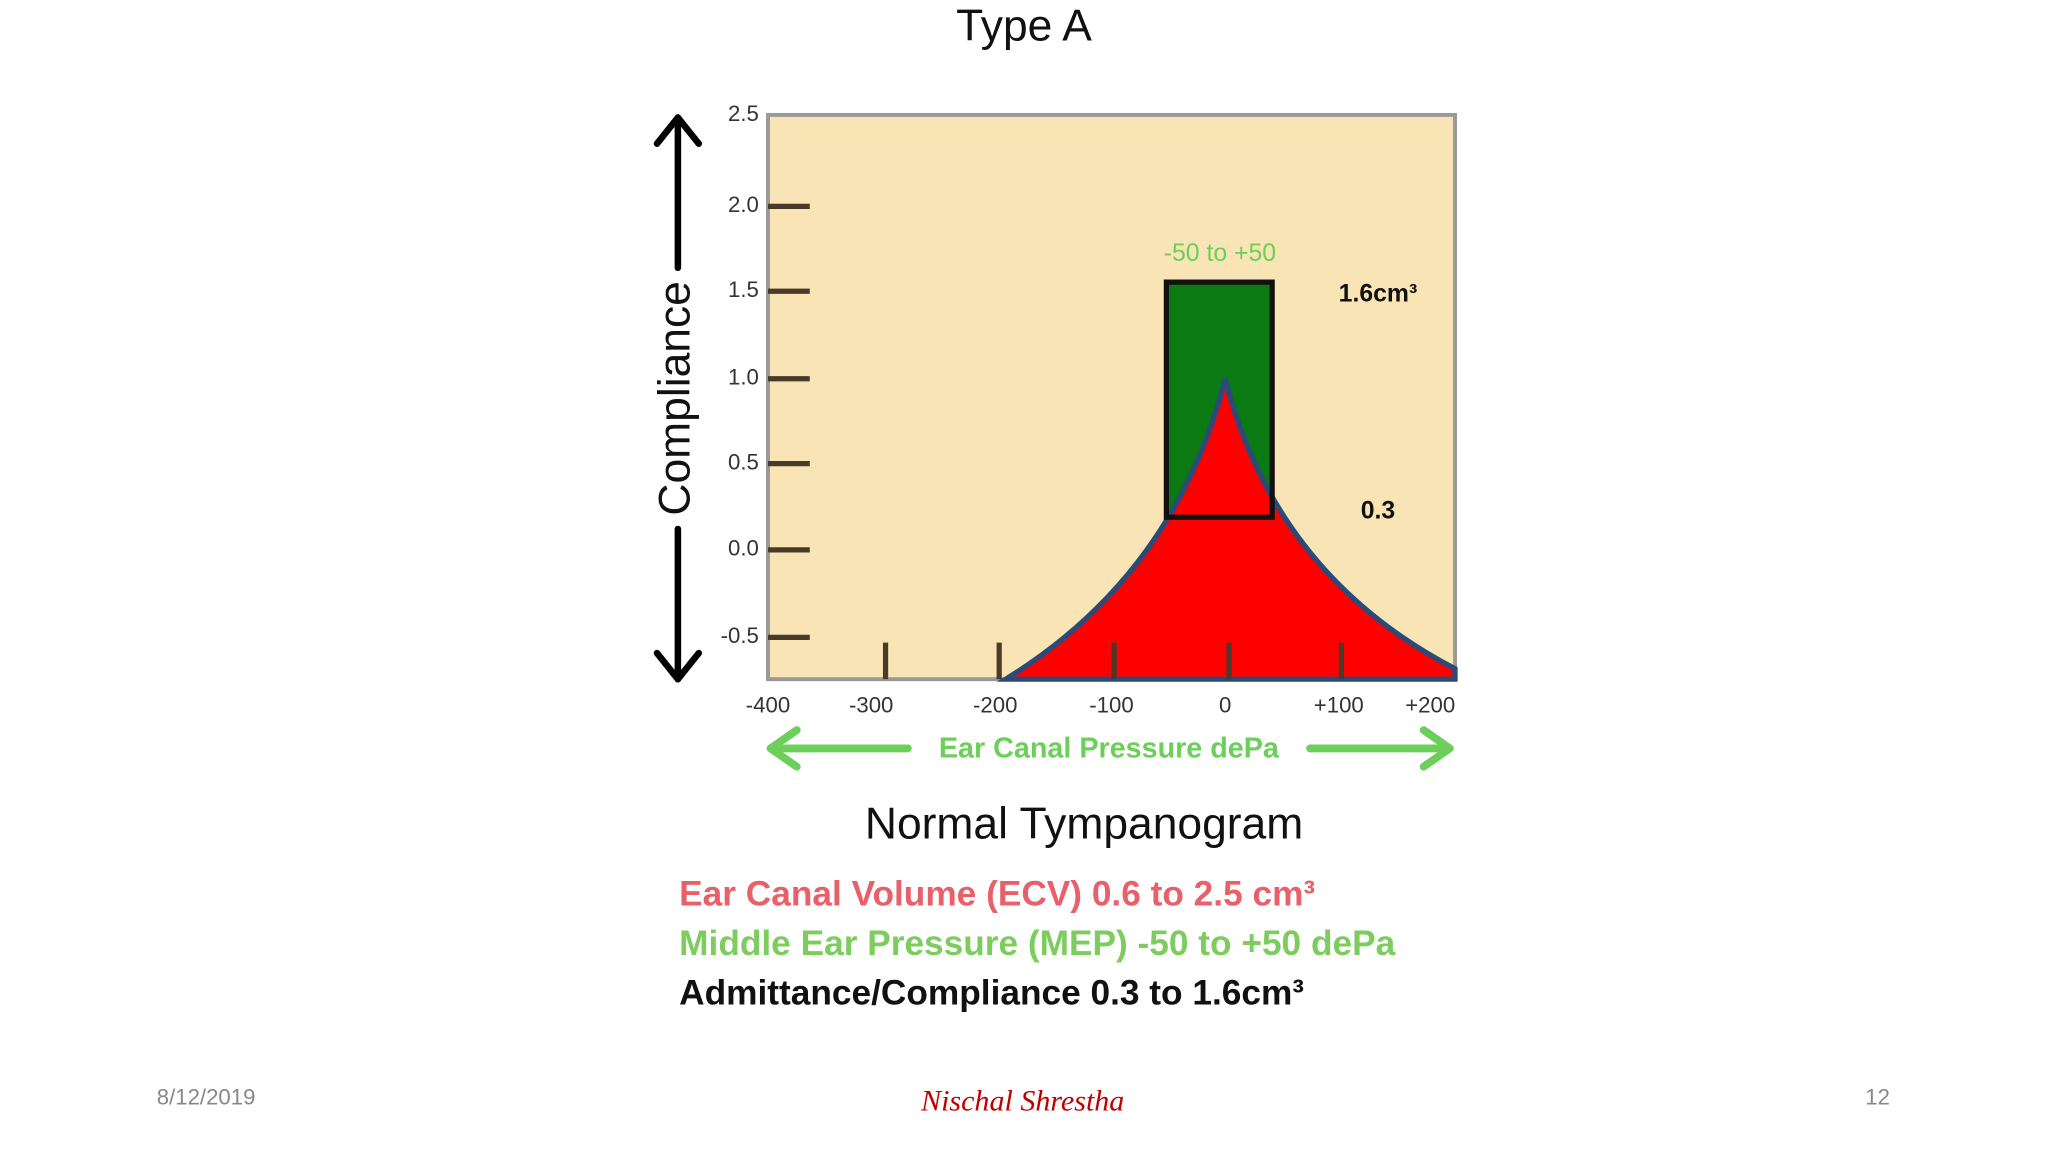 The height and width of the screenshot is (1152, 2048). I want to click on subtitle: Normal Tympanogram, so click(1084, 824).